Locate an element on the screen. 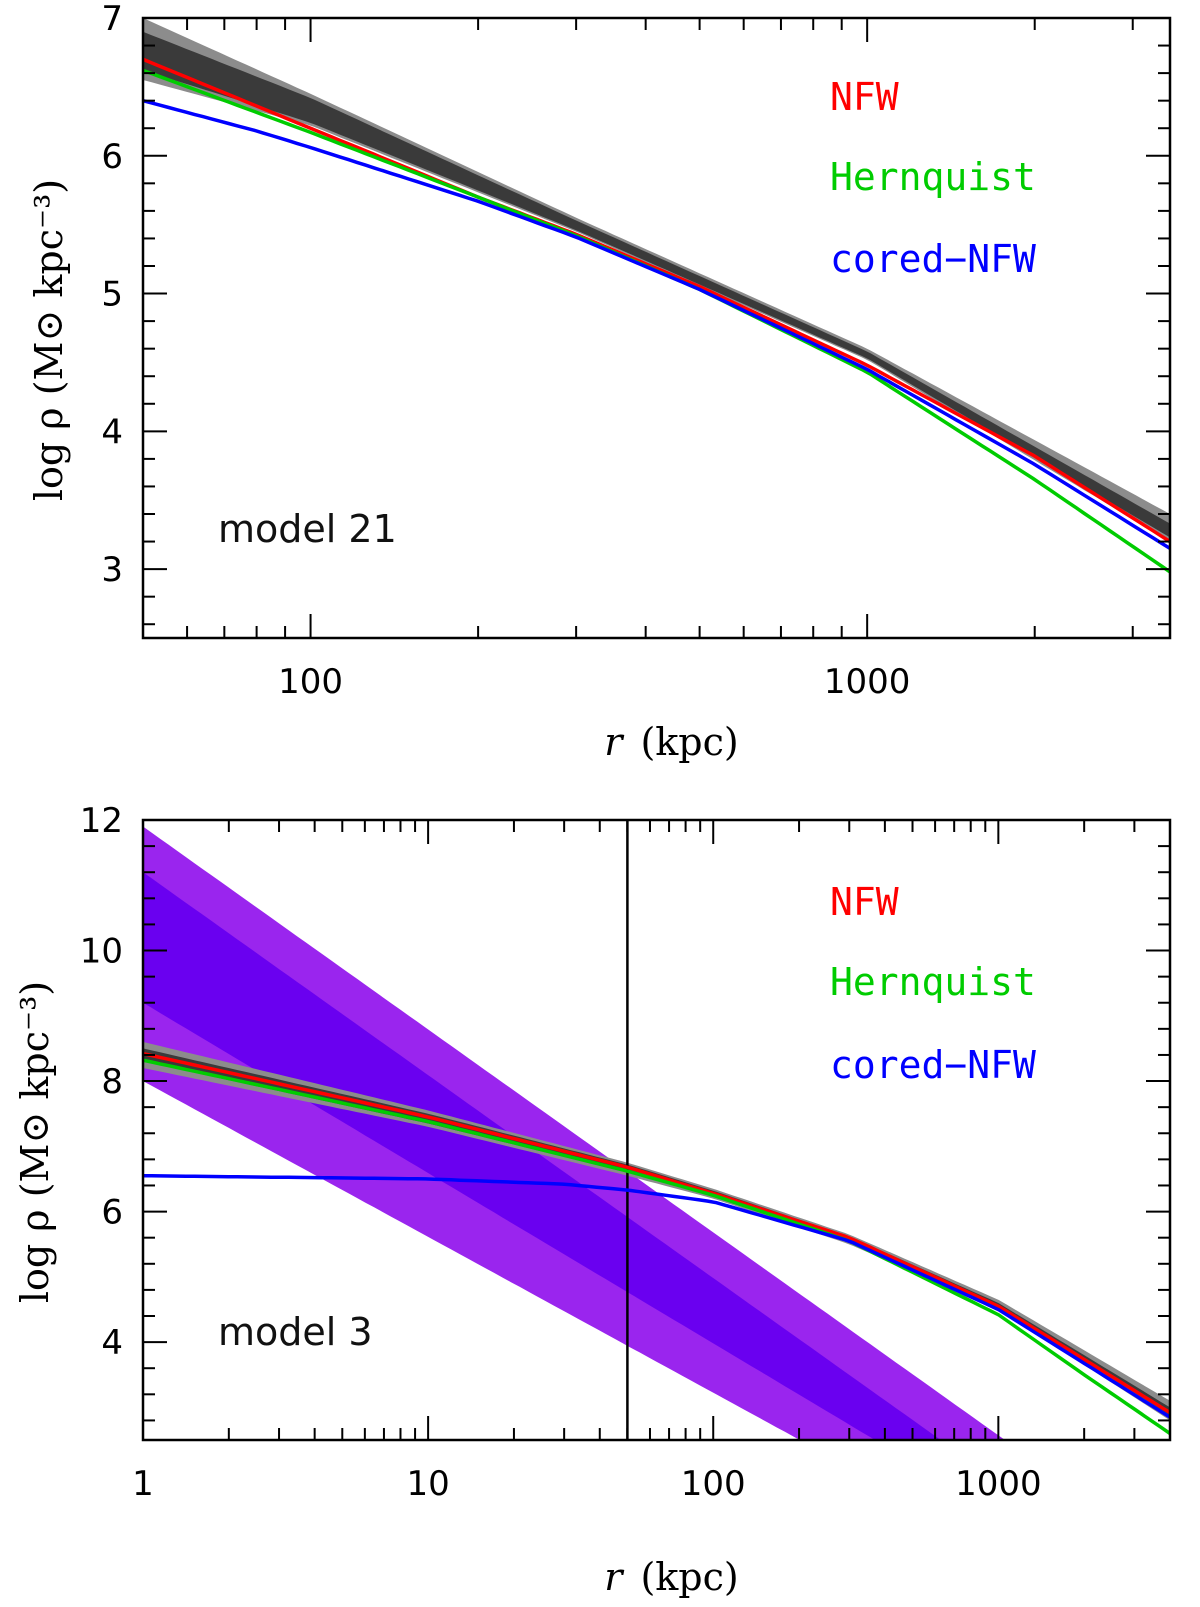  series-line-corednfw is located at coordinates (656, 1296).